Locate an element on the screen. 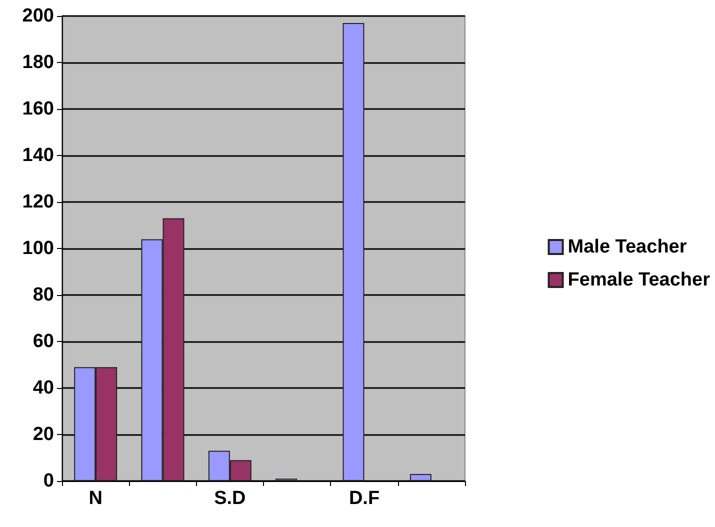 This screenshot has width=715, height=527. y-tick-label: 140 is located at coordinates (38, 155).